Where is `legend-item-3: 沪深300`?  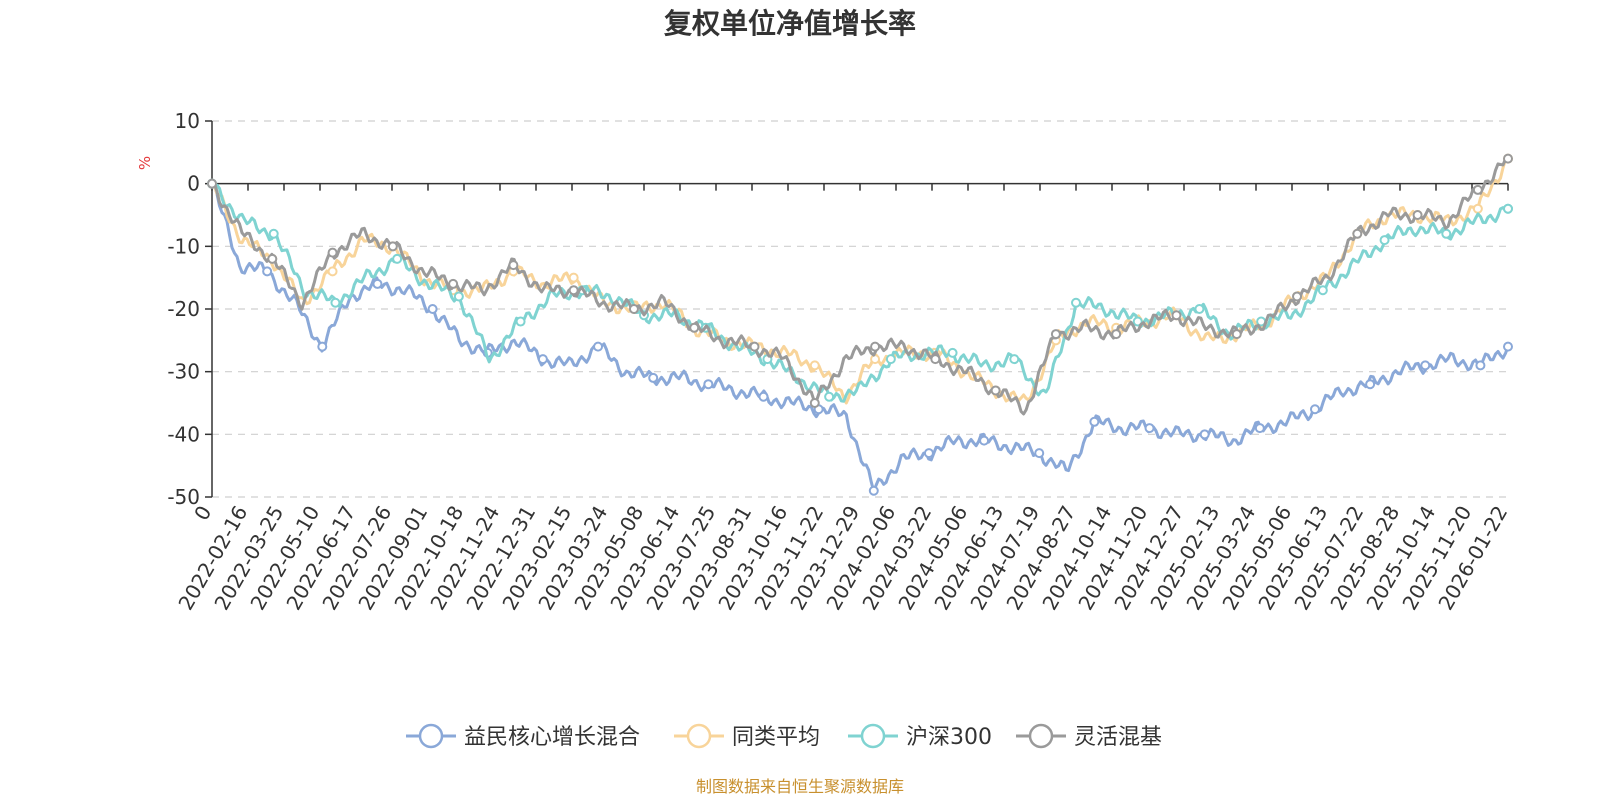 legend-item-3: 沪深300 is located at coordinates (920, 736).